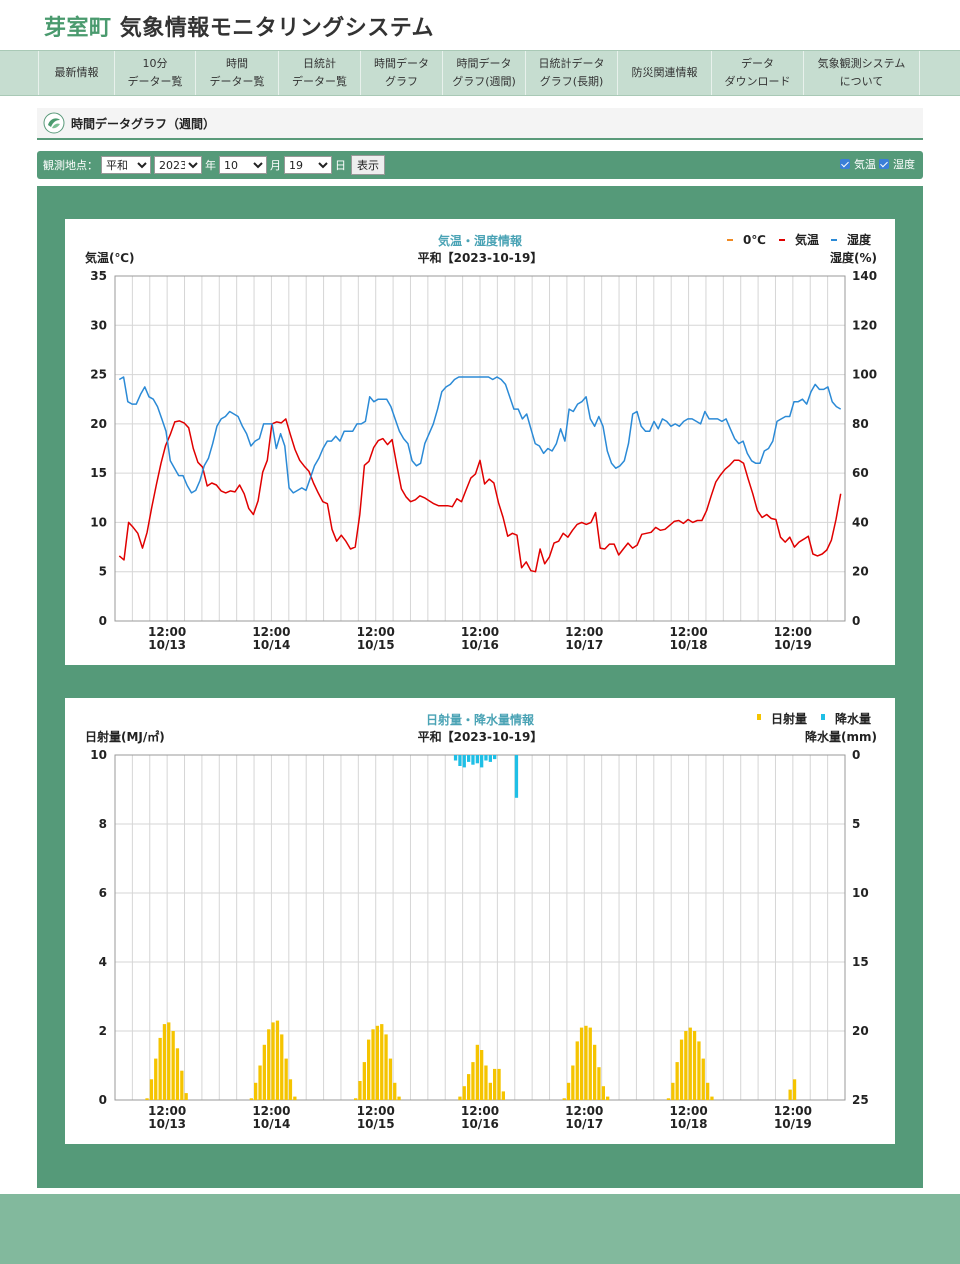  Describe the element at coordinates (484, 73) in the screenshot. I see `nav-item-5: 時間データ グラフ(週間)` at that location.